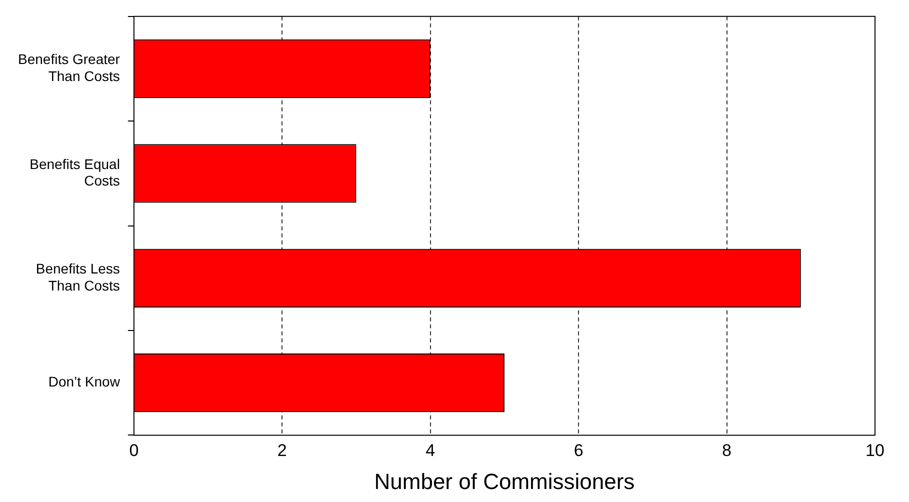  I want to click on x-tick-label: 6, so click(579, 450).